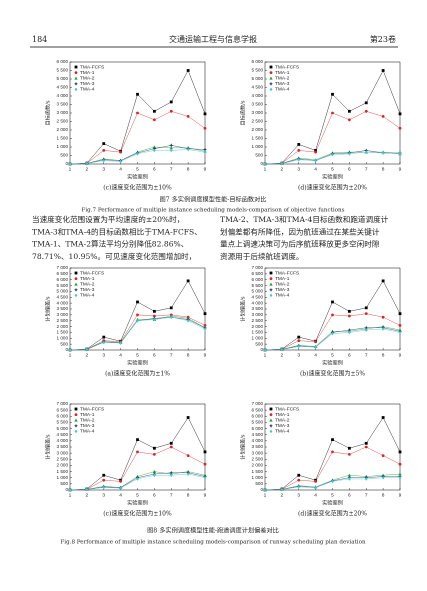 This screenshot has width=427, height=591. Describe the element at coordinates (282, 169) in the screenshot. I see `x-tick-label: 2` at that location.